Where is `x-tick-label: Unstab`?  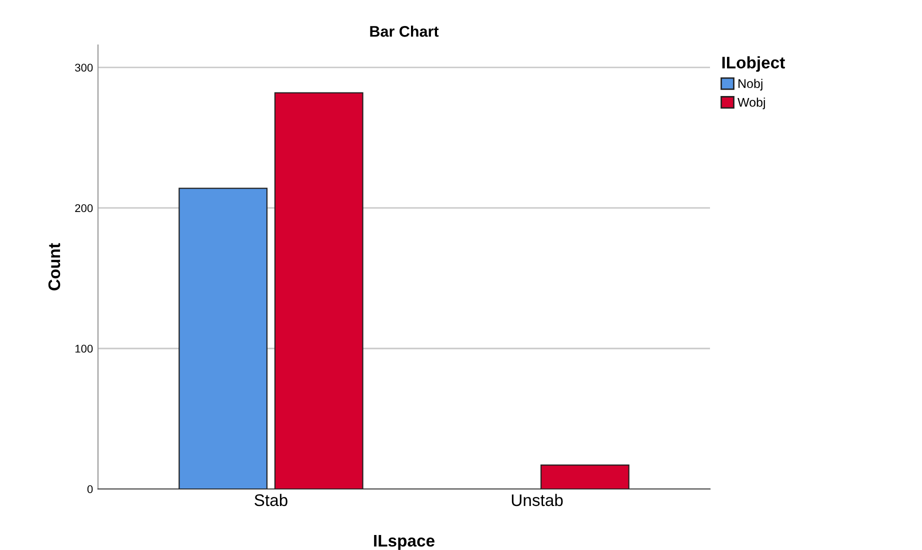
x-tick-label: Unstab is located at coordinates (537, 500).